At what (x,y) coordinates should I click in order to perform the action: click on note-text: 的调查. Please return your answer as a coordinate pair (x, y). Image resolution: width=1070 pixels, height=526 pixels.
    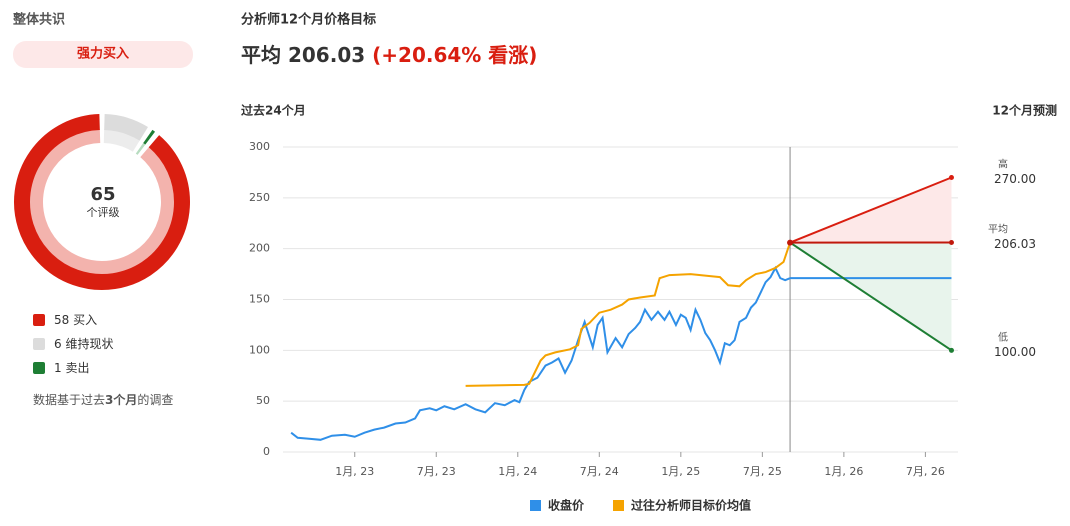
    Looking at the image, I should click on (155, 399).